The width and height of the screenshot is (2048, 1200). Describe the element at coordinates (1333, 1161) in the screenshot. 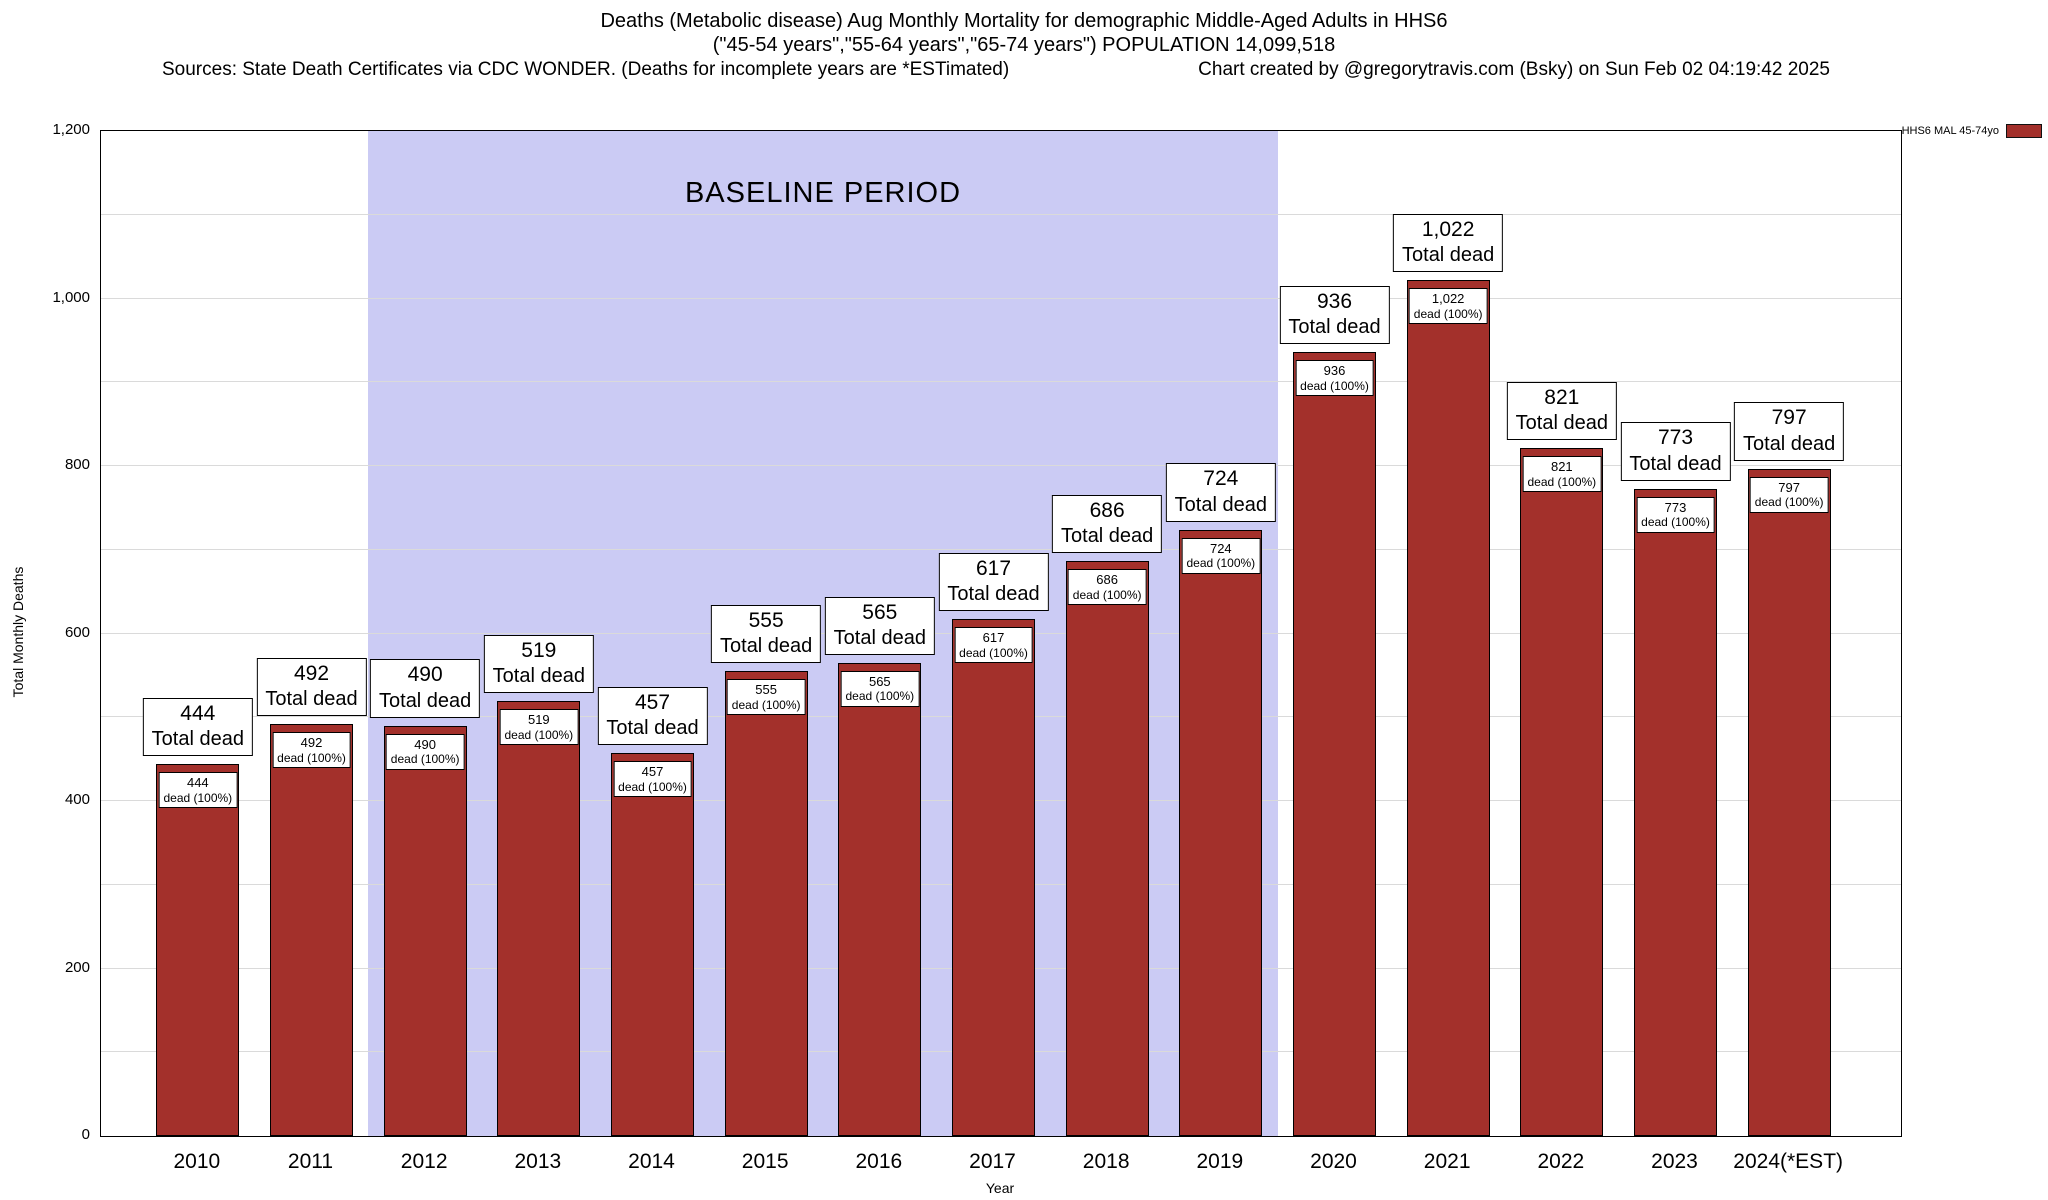

I see `x-tick-label-2020: 2020` at that location.